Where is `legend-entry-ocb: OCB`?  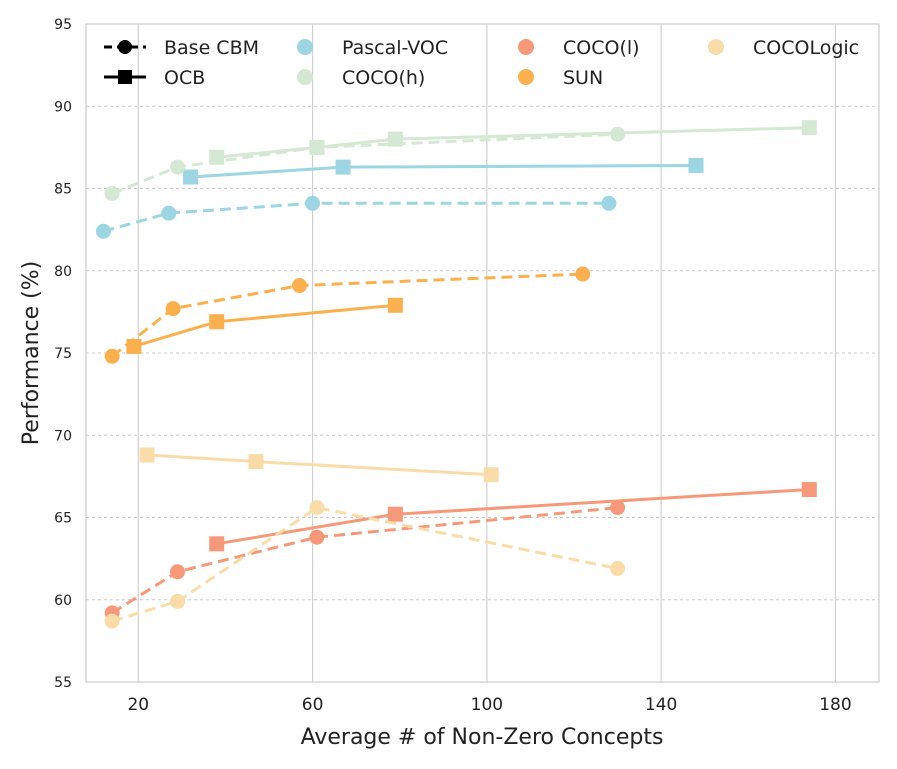
legend-entry-ocb: OCB is located at coordinates (154, 78).